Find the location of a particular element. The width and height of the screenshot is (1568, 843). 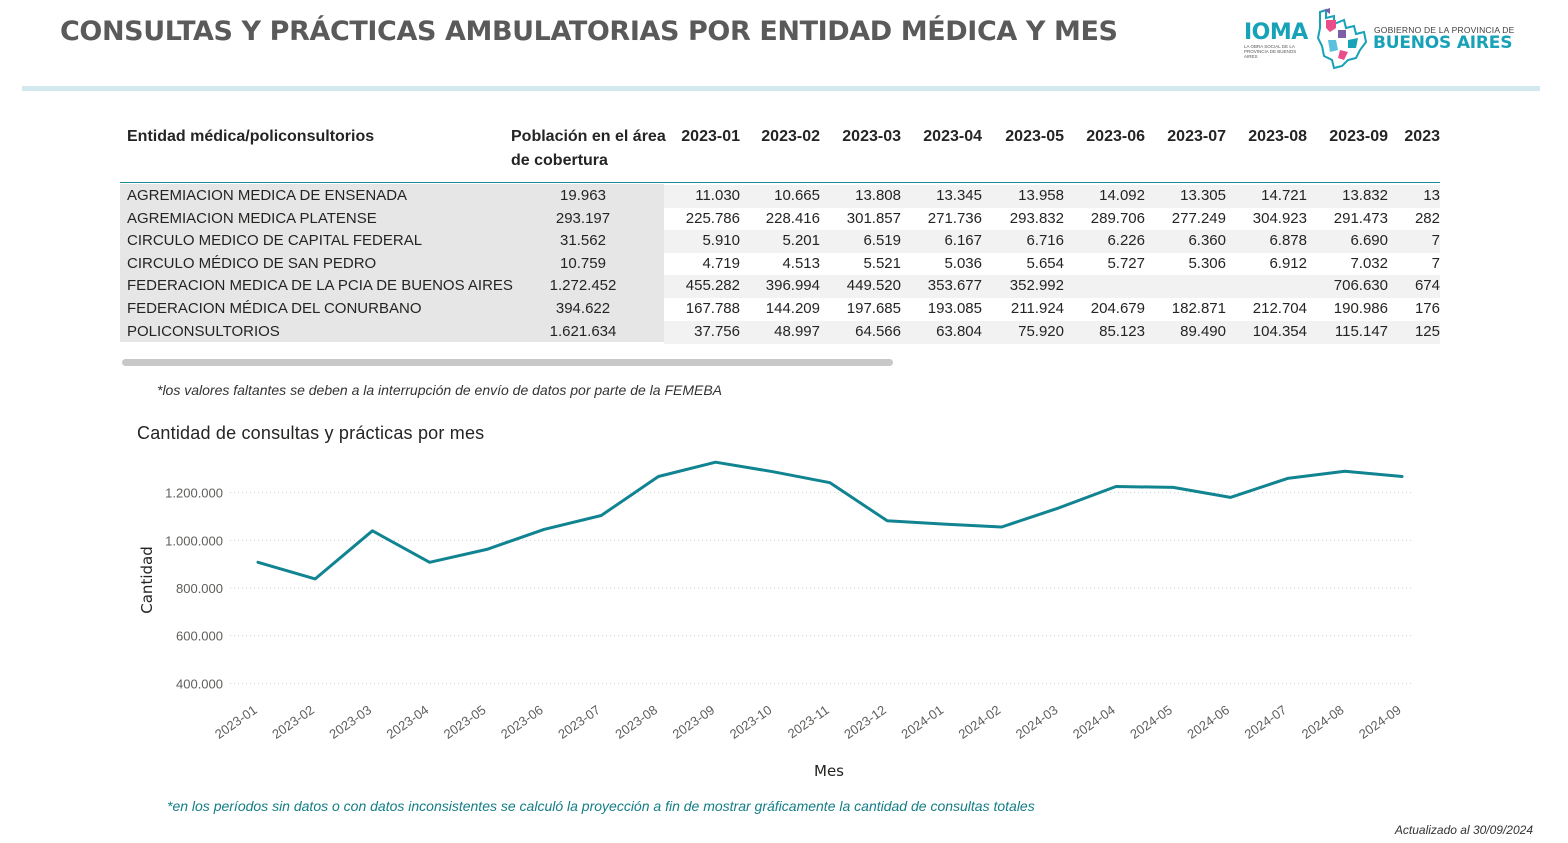

population-value: 19.963 is located at coordinates (583, 195).